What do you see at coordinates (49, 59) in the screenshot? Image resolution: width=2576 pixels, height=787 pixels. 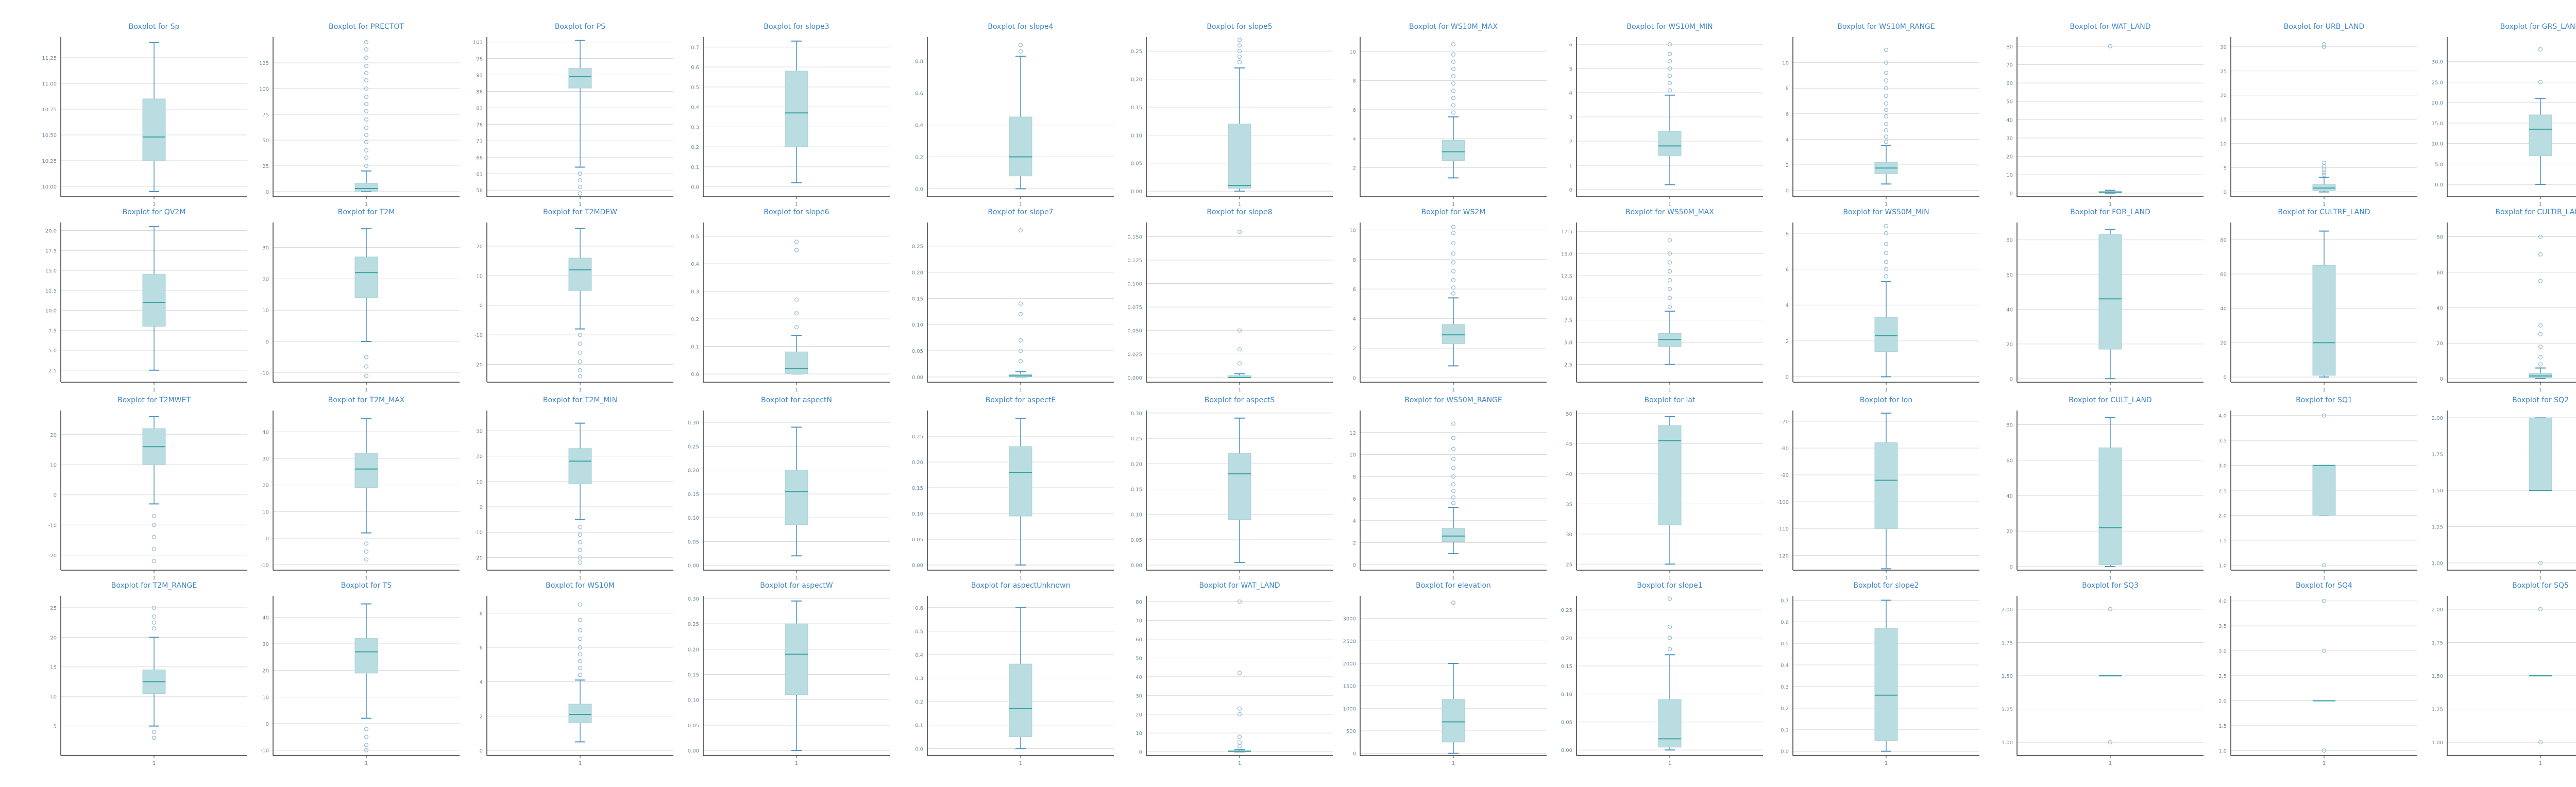 I see `y-tick-label: 11.25` at bounding box center [49, 59].